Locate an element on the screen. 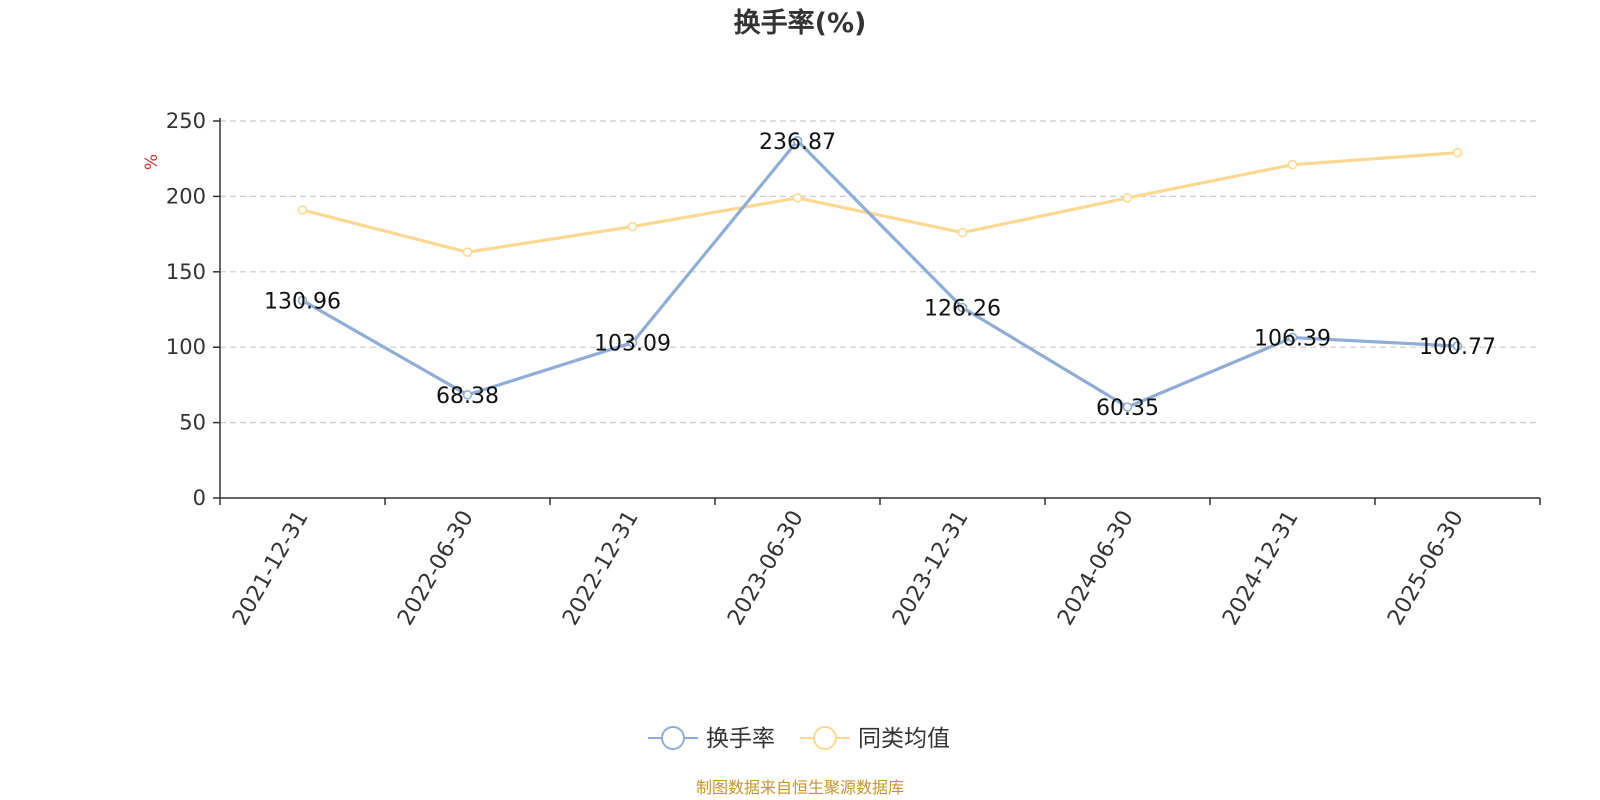 This screenshot has height=800, width=1600. y-tick-label: 150 is located at coordinates (186, 272).